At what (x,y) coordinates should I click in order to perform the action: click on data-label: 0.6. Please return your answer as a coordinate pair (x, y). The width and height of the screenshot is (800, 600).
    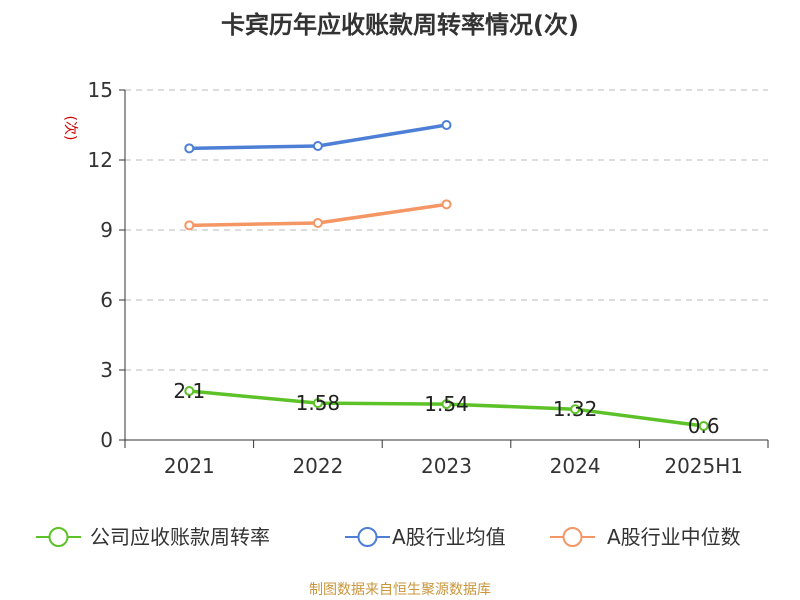
    Looking at the image, I should click on (704, 426).